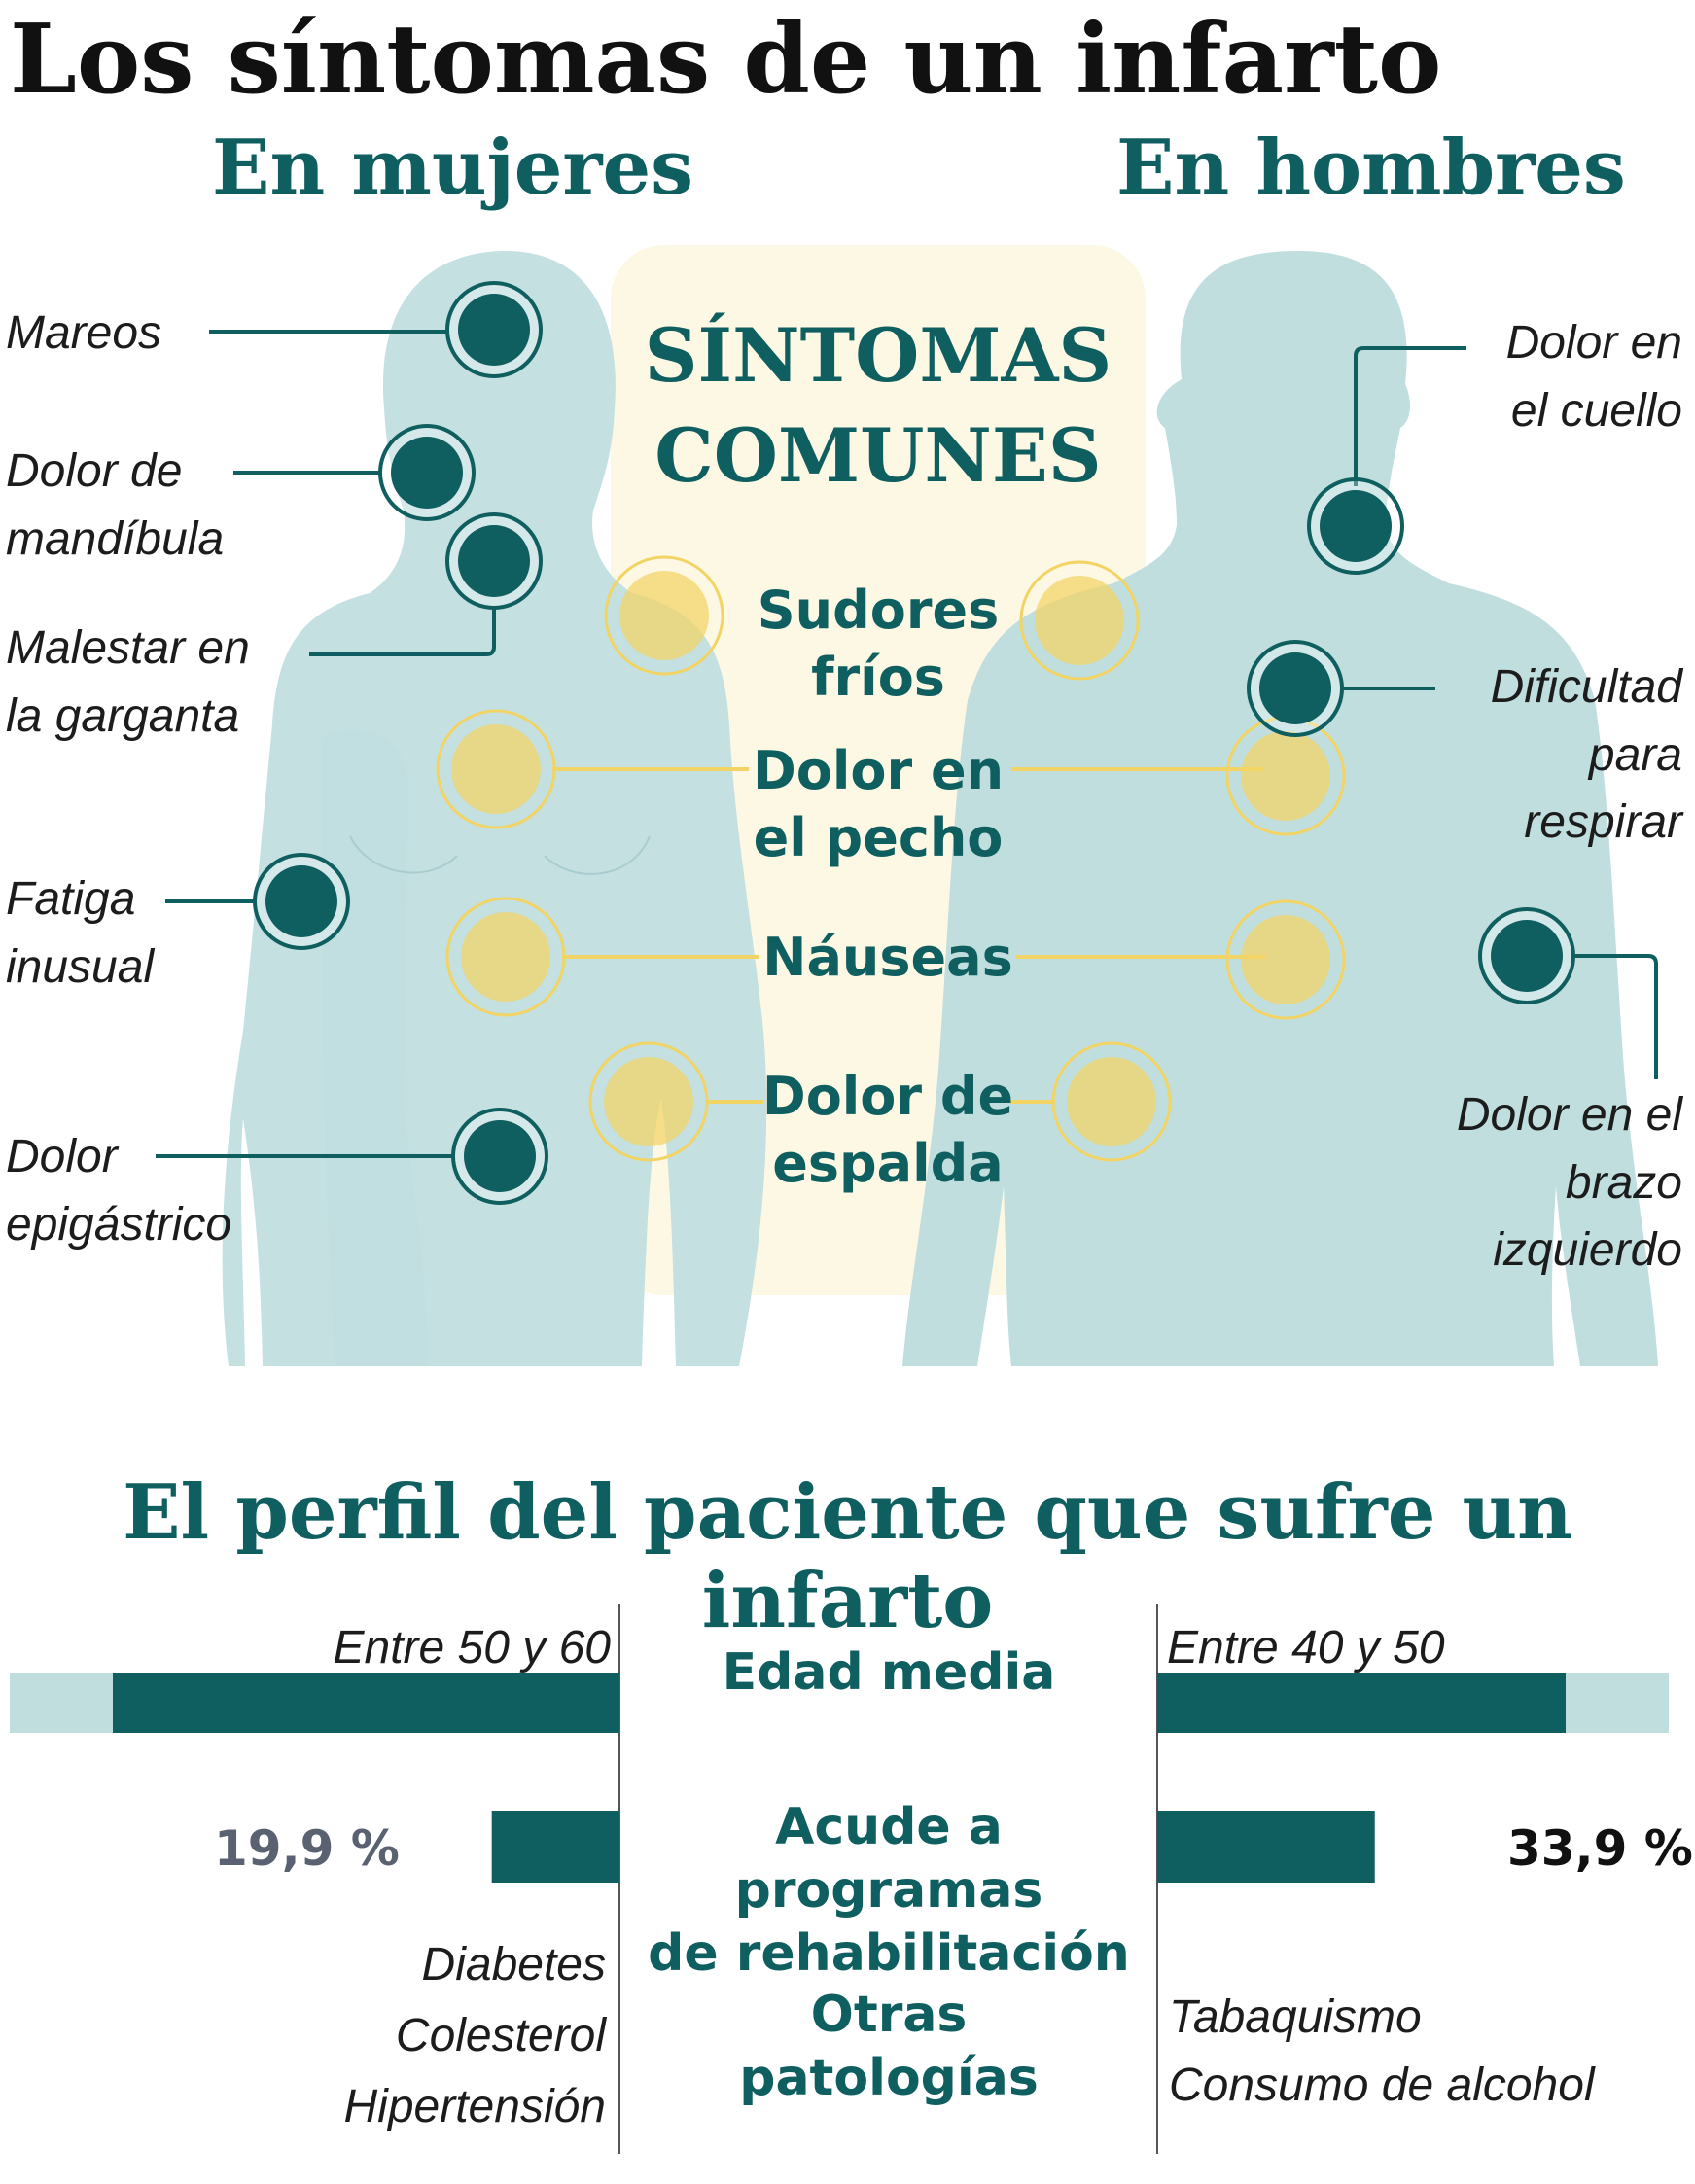 The height and width of the screenshot is (2184, 1695). I want to click on men-rehab-bar, so click(1266, 1847).